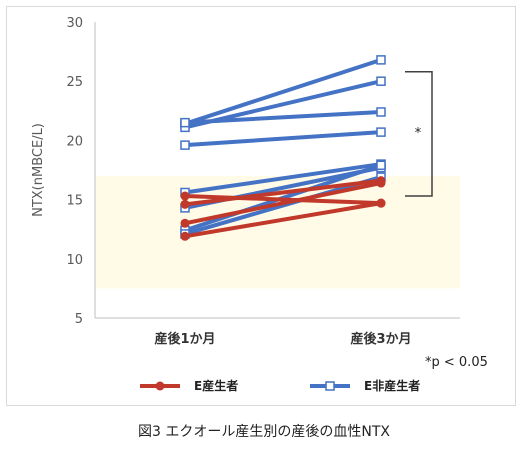 The width and height of the screenshot is (528, 452). What do you see at coordinates (79, 319) in the screenshot?
I see `y-tick-label: 5` at bounding box center [79, 319].